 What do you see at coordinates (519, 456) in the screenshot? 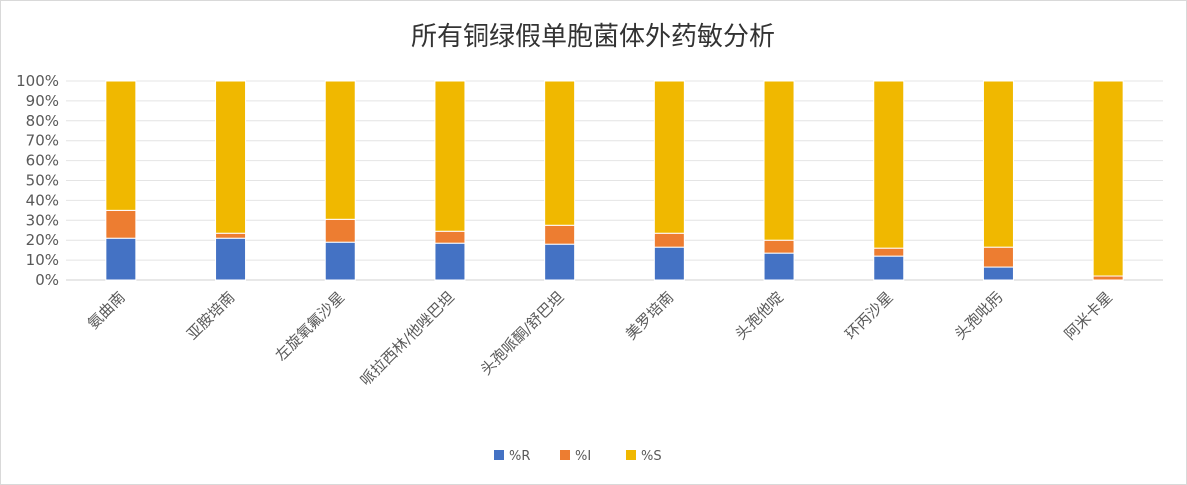
I see `legend-label: %R` at bounding box center [519, 456].